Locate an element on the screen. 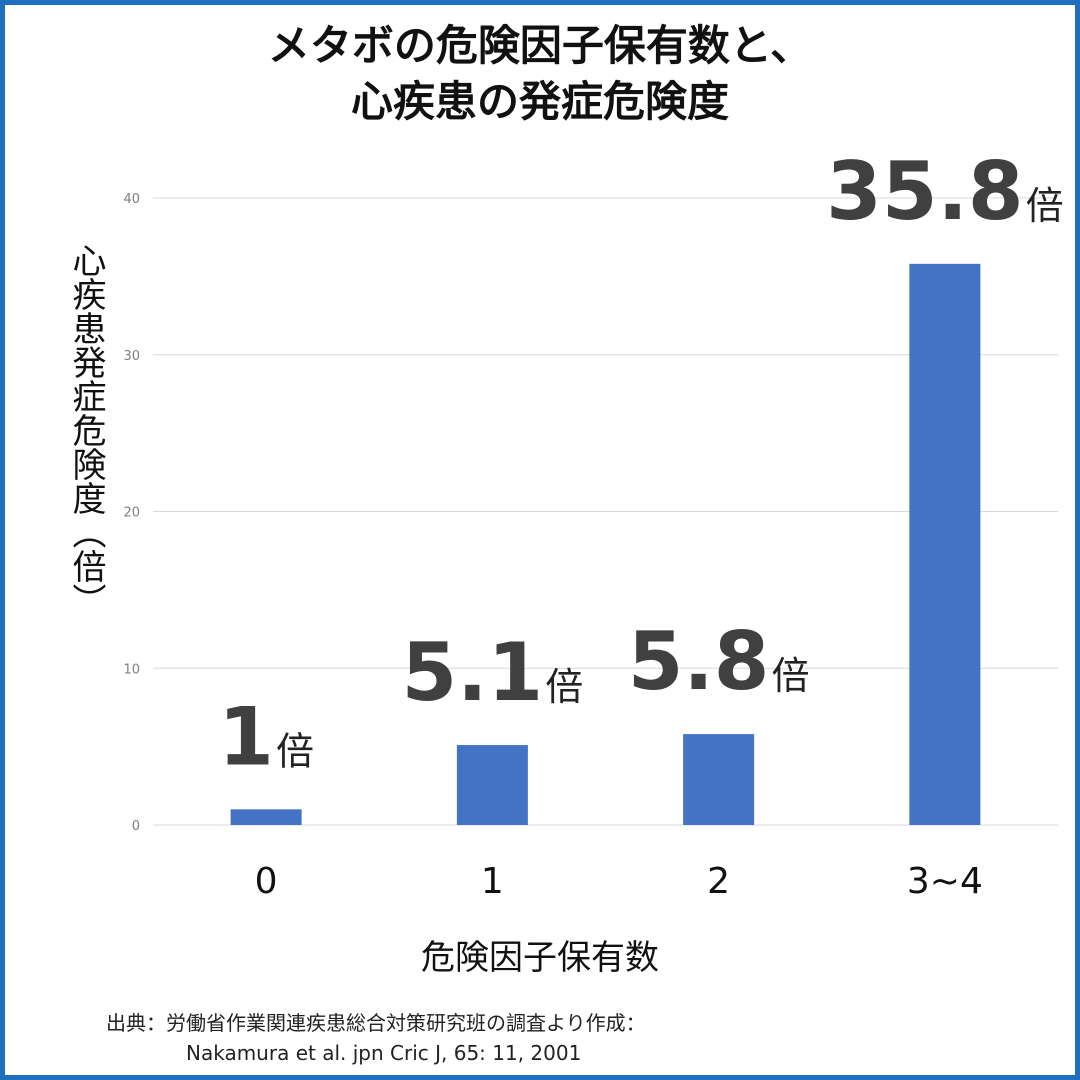 This screenshot has width=1080, height=1080. data-label: 35.8倍 is located at coordinates (944, 191).